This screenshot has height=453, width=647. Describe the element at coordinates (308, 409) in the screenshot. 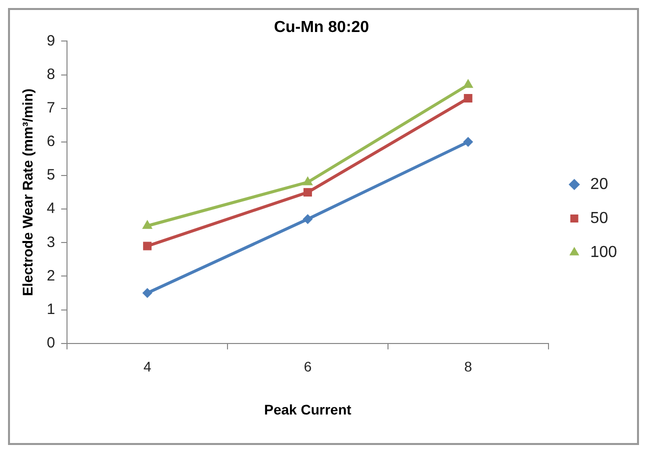

I see `x-axis-title: Peak Current` at that location.